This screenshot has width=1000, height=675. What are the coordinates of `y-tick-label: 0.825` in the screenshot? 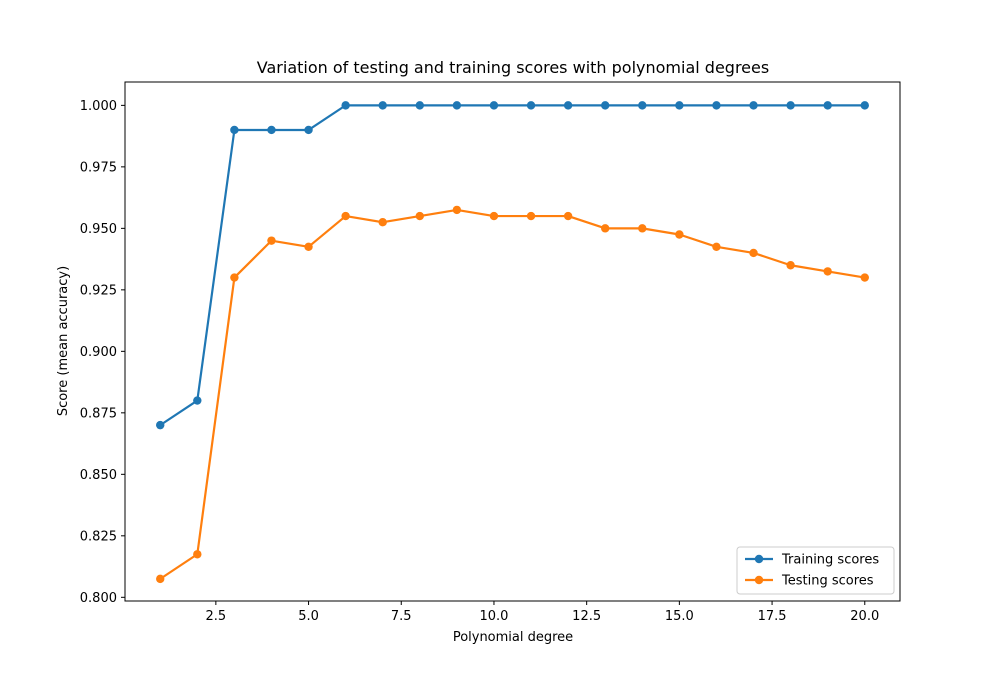 It's located at (98, 536).